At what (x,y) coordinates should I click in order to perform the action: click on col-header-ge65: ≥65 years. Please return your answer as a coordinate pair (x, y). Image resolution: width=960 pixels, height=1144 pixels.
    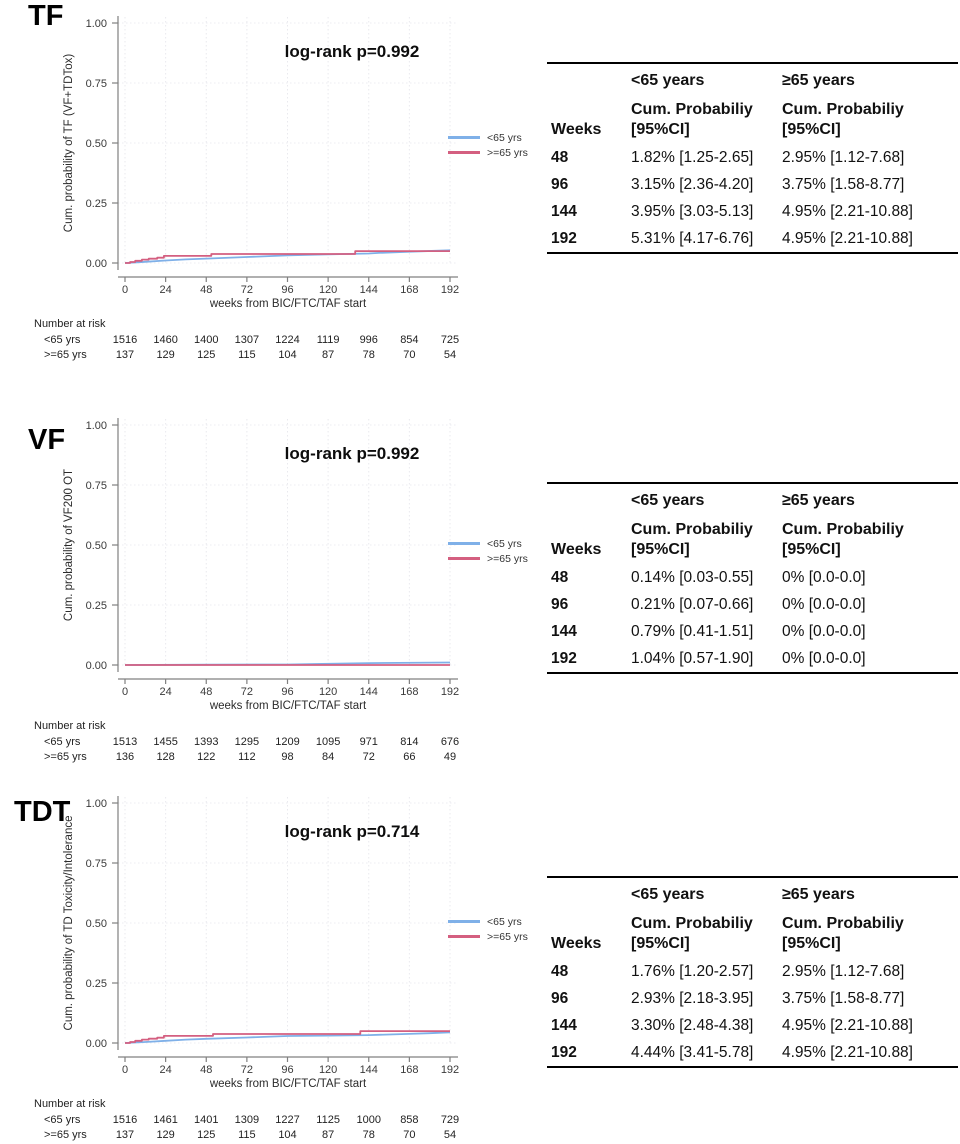
    Looking at the image, I should click on (818, 80).